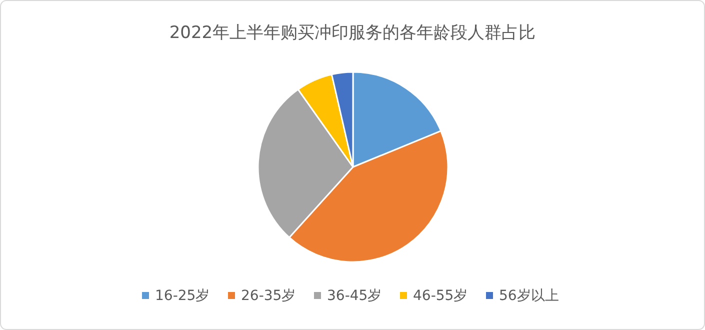 Image resolution: width=705 pixels, height=330 pixels. Describe the element at coordinates (529, 296) in the screenshot. I see `legend-label: 56岁以上` at that location.